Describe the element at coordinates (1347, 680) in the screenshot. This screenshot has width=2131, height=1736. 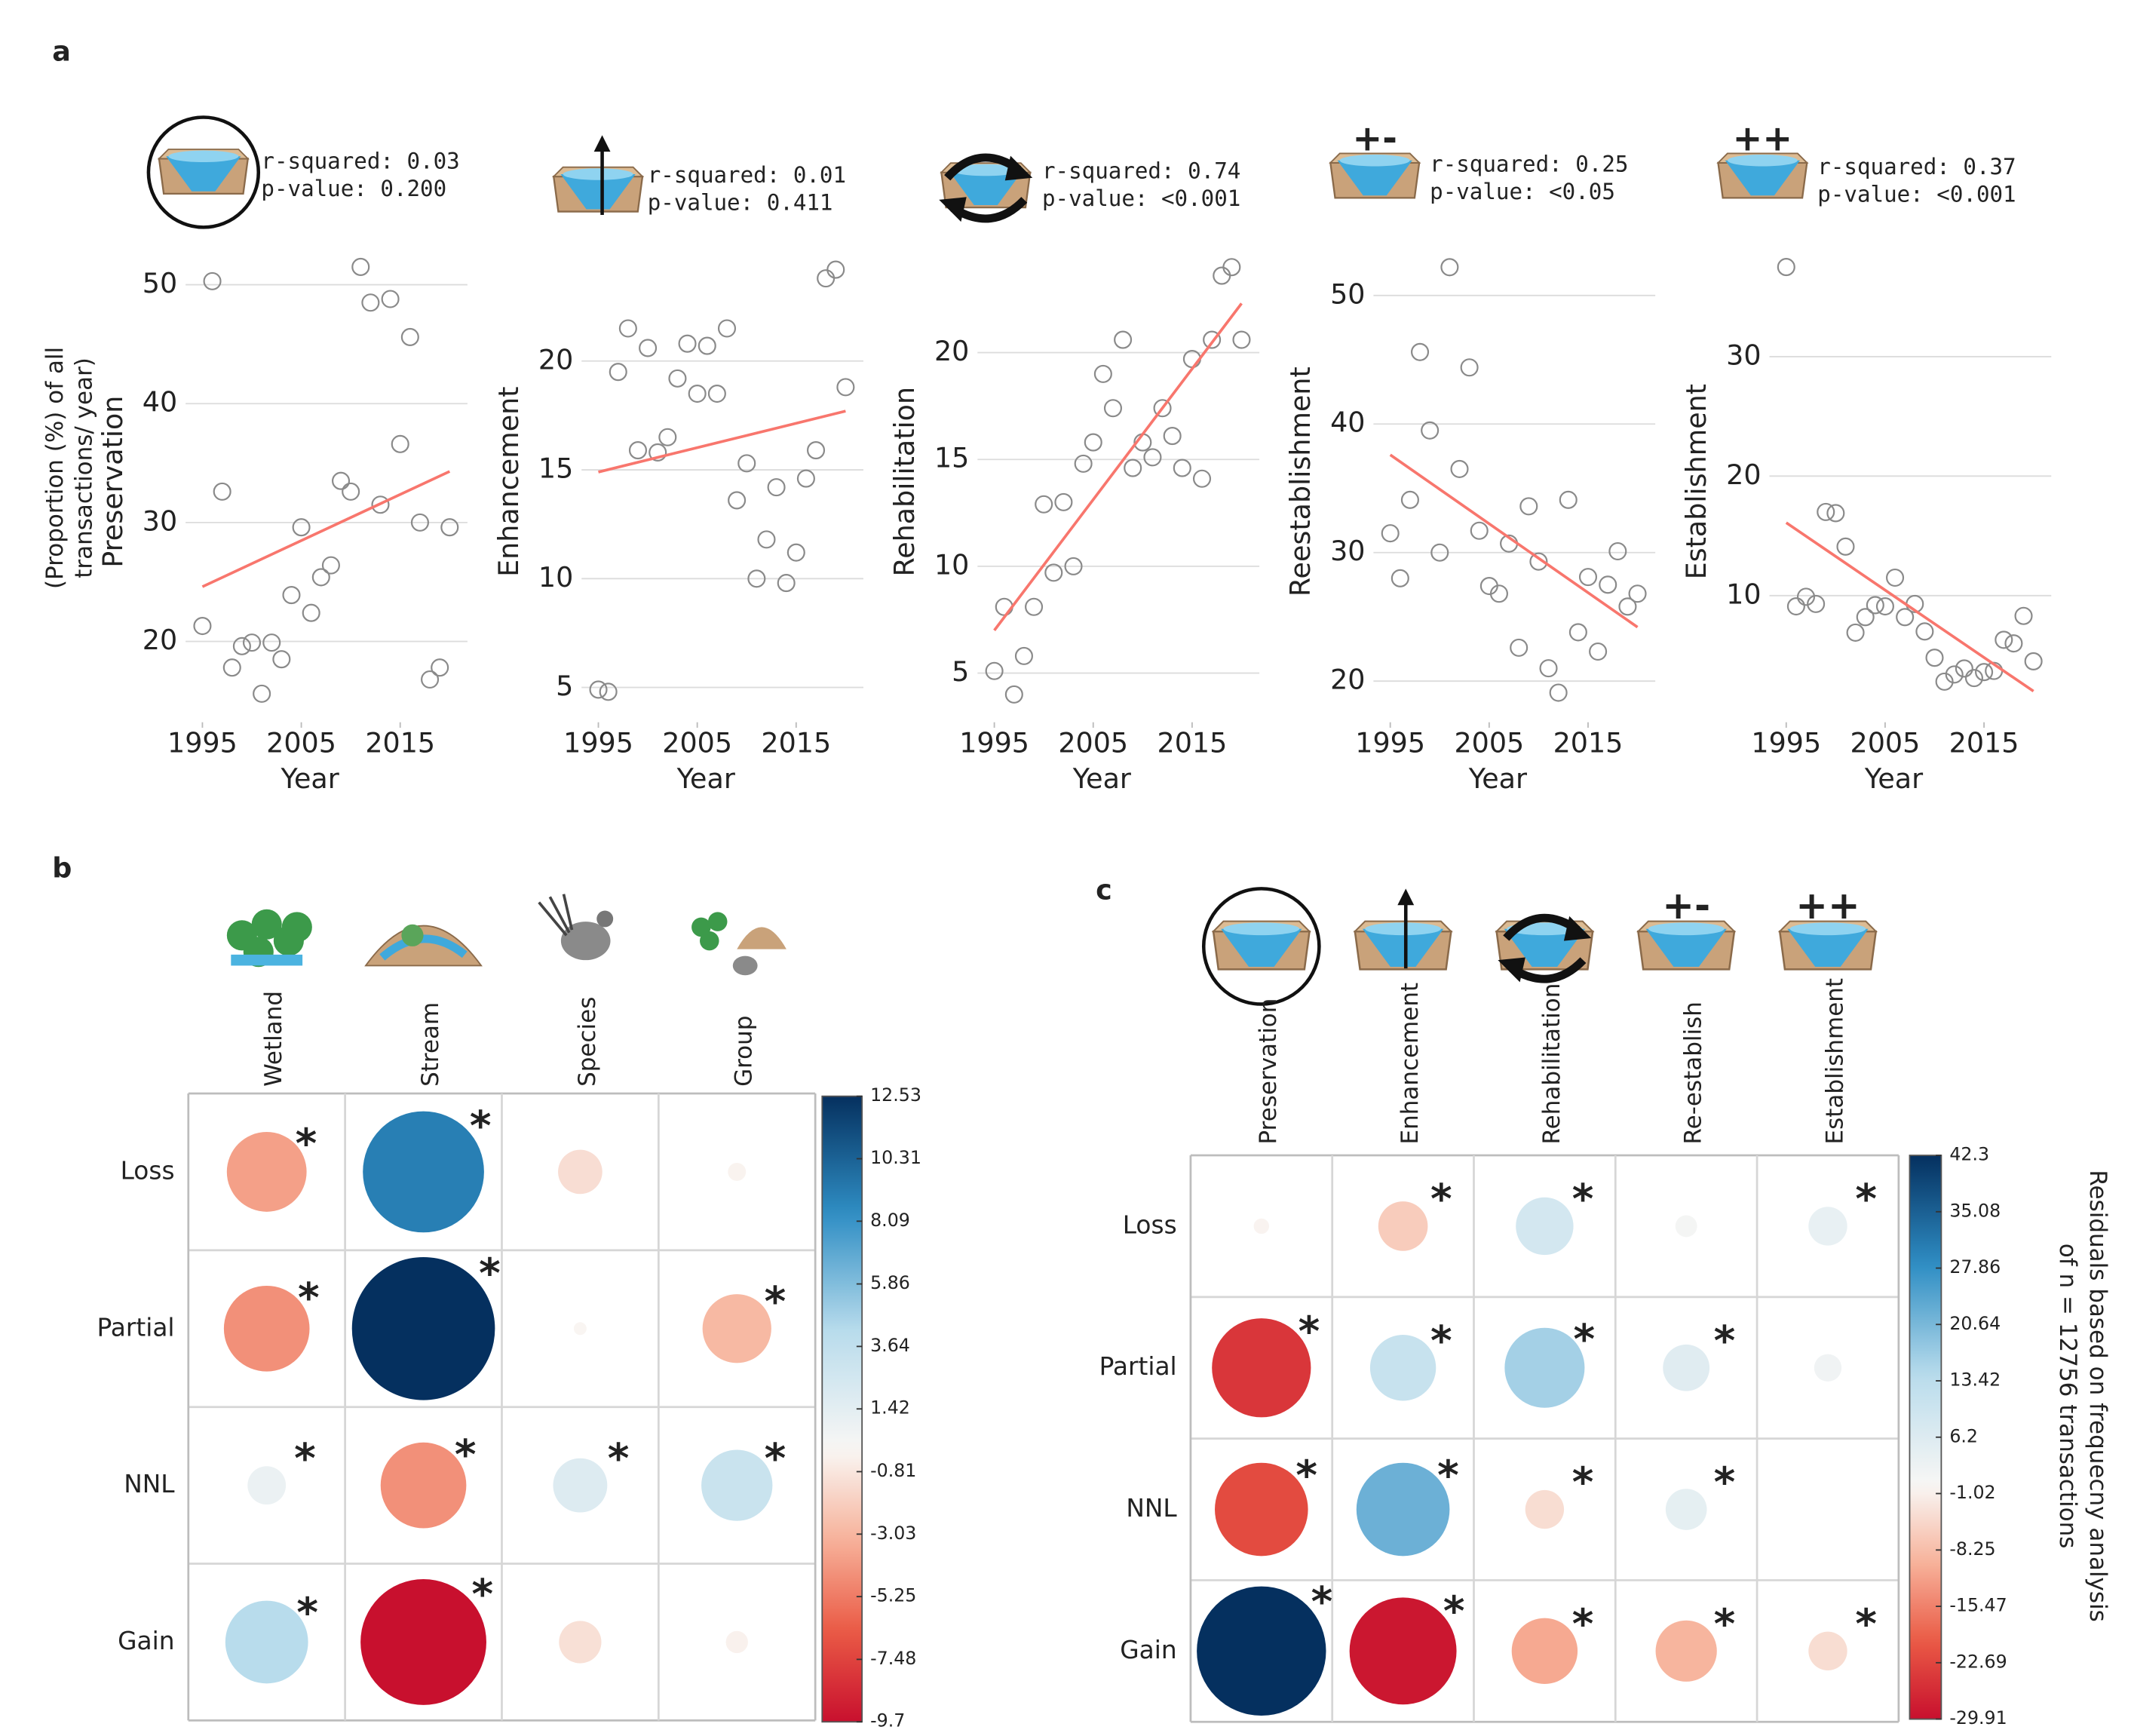
I see `y-tick-label: 20` at that location.